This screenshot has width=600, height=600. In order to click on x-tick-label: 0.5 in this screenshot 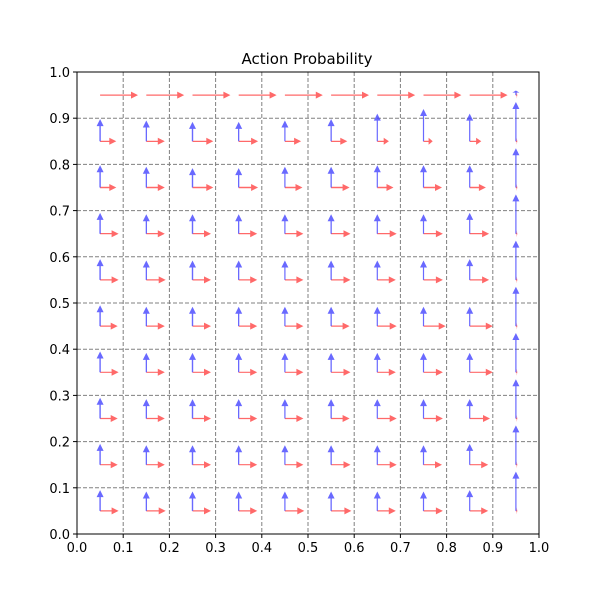, I will do `click(308, 548)`.